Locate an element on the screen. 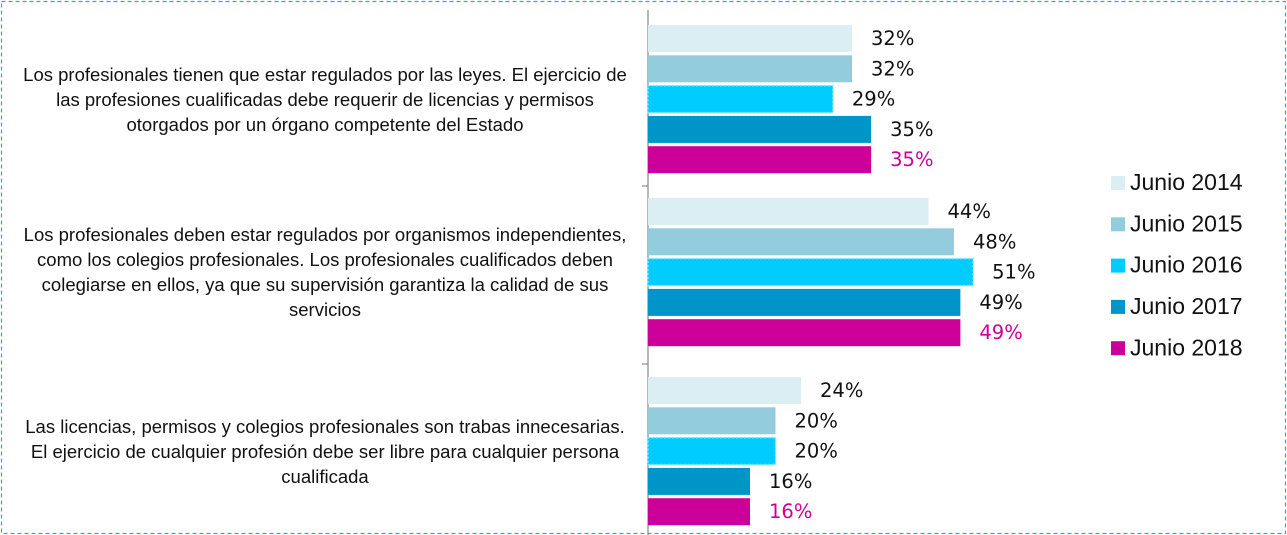 The height and width of the screenshot is (535, 1287). legend-label: Junio 2016 is located at coordinates (1186, 265).